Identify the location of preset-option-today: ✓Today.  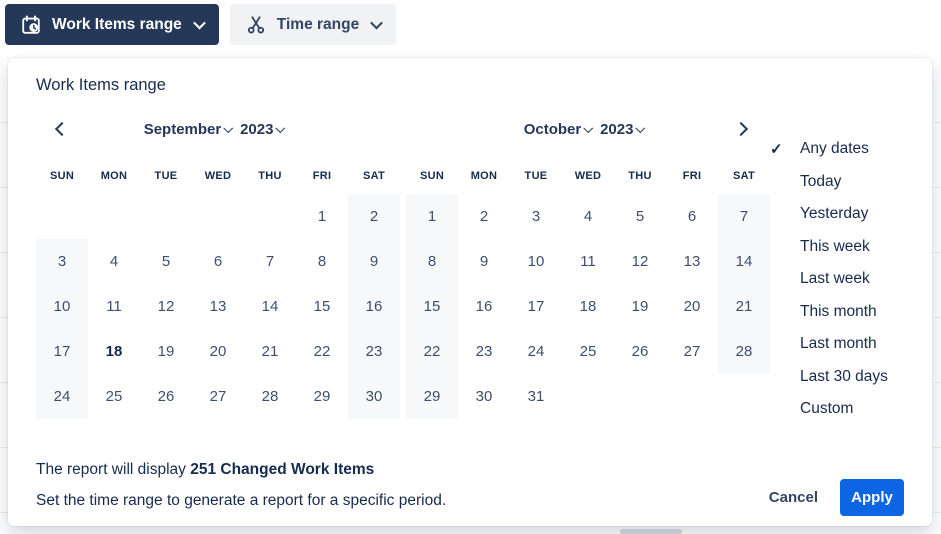
(829, 182).